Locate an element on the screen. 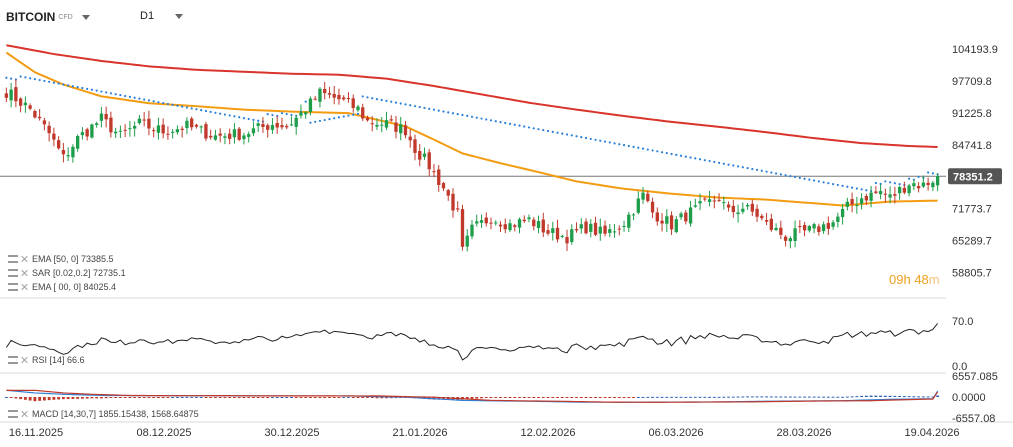 The width and height of the screenshot is (1013, 447). indicator-ema200: EMA [ 00, 0] 84025.4 is located at coordinates (62, 287).